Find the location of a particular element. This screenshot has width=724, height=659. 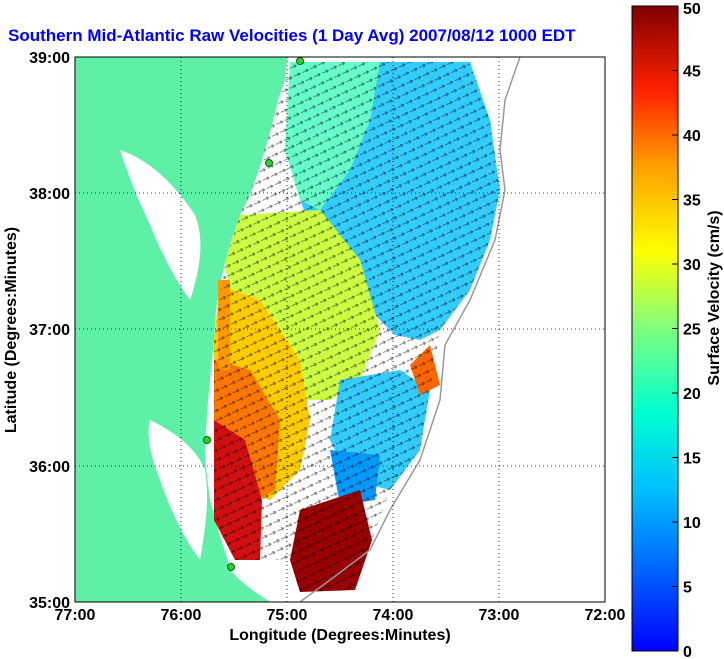

colorbar-tick-label: 15 is located at coordinates (692, 459).